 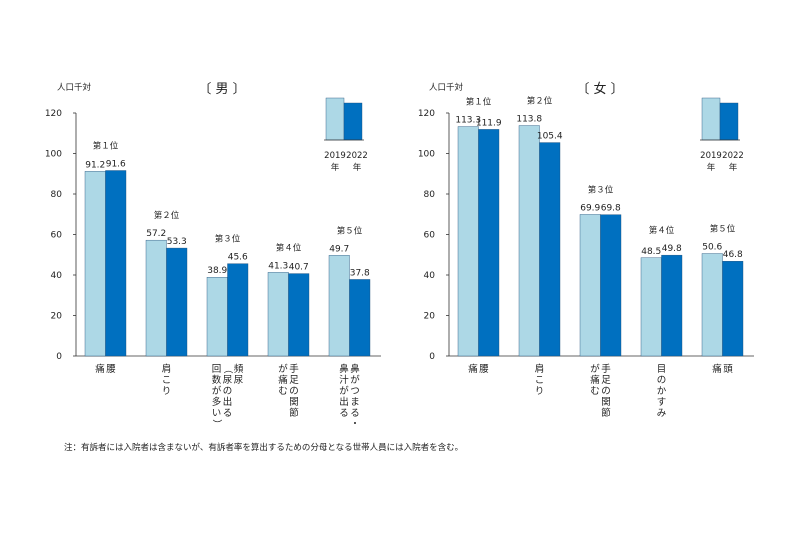 What do you see at coordinates (430, 317) in the screenshot?
I see `female-y-tick-label: 20` at bounding box center [430, 317].